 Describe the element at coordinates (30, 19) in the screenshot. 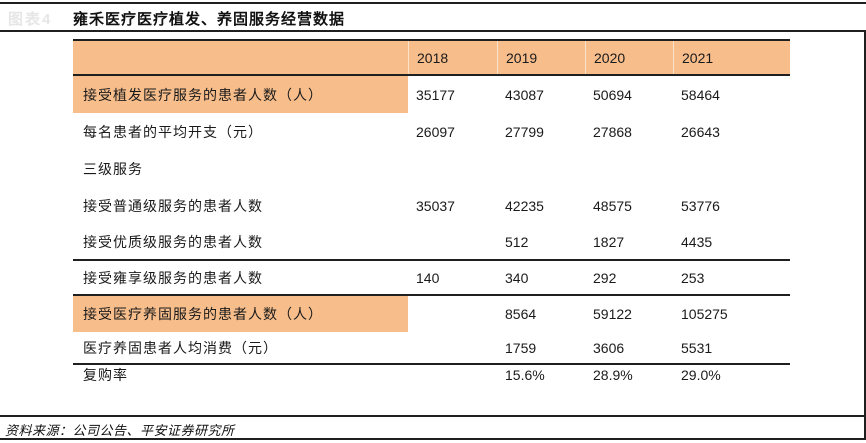

I see `faded-figure-label: 图表4` at that location.